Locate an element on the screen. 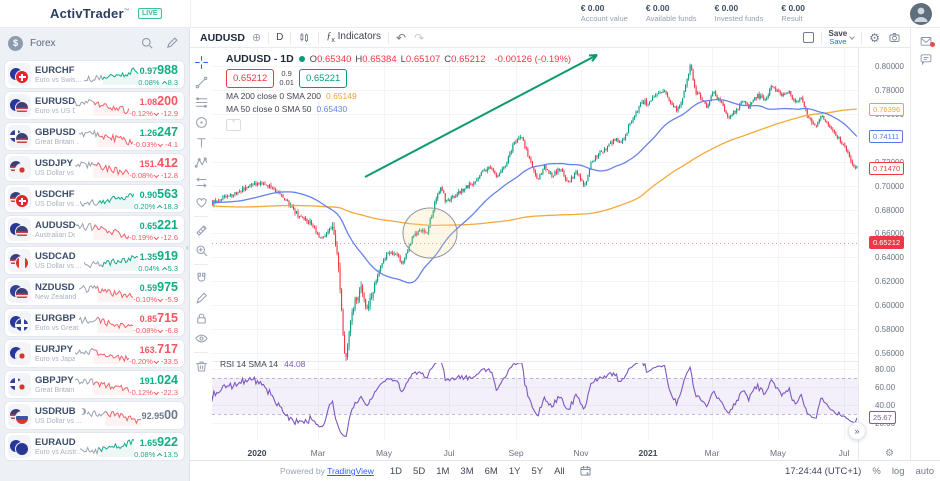 This screenshot has height=481, width=940. range-5y: 5Y is located at coordinates (537, 471).